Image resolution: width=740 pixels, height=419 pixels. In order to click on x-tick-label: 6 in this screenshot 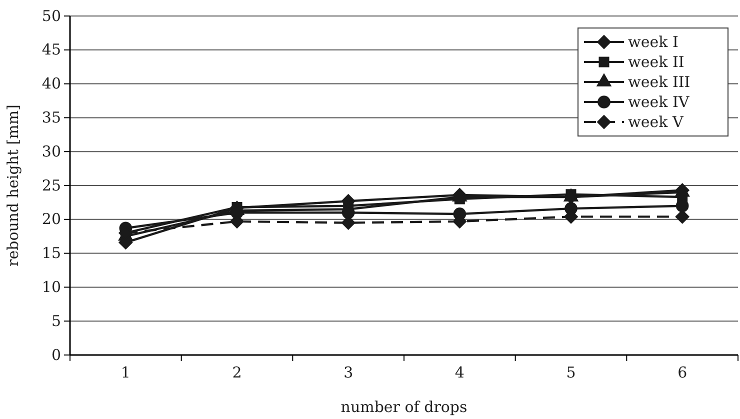, I will do `click(683, 373)`.